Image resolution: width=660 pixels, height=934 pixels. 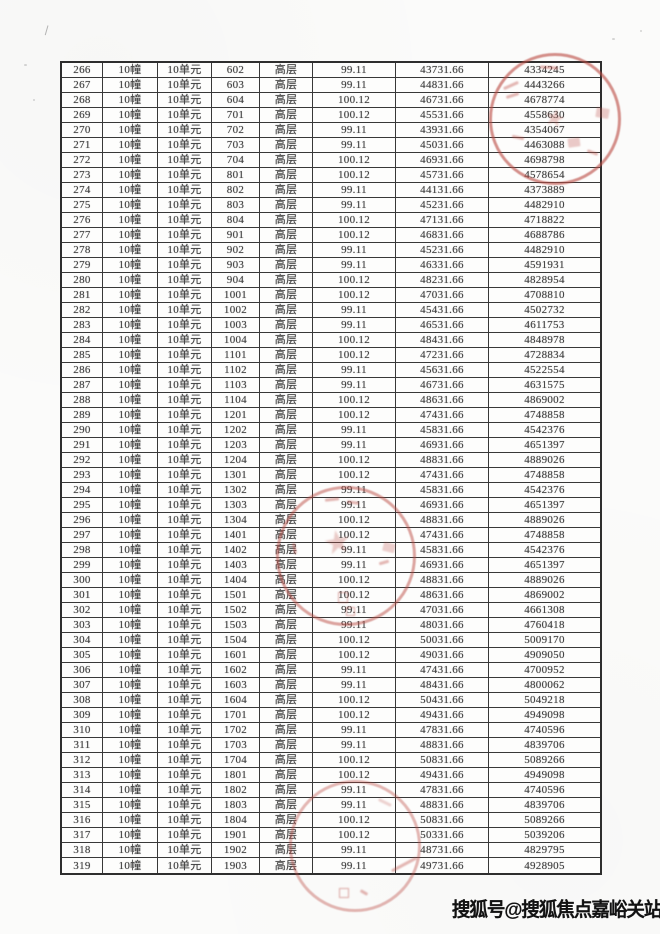 What do you see at coordinates (544, 700) in the screenshot?
I see `cell-total-price: 5049218` at bounding box center [544, 700].